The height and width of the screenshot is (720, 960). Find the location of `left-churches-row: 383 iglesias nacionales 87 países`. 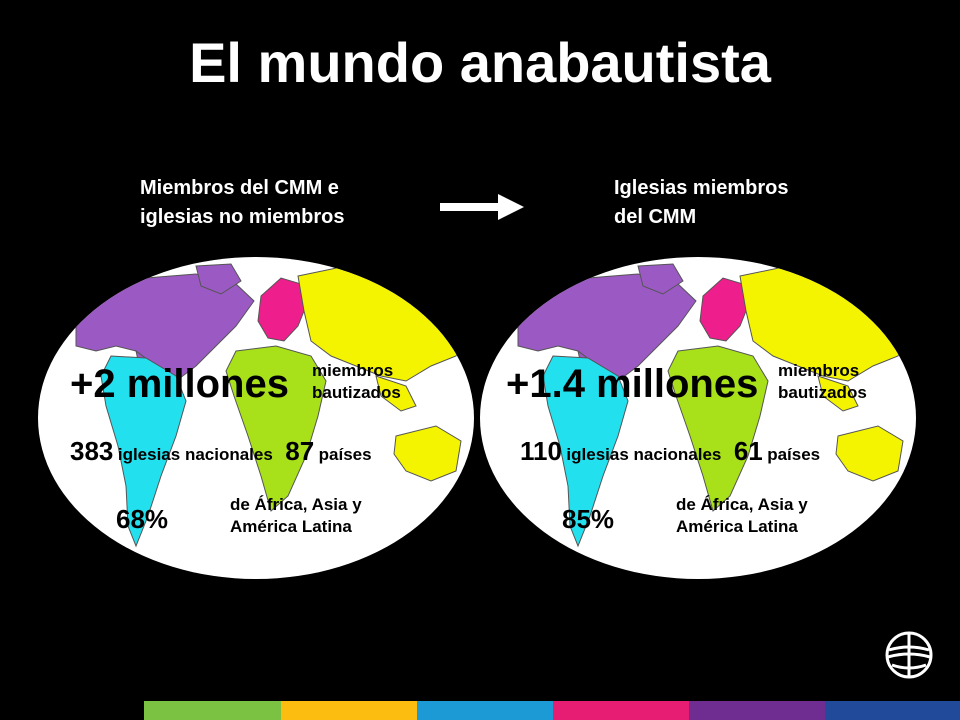

left-churches-row: 383 iglesias nacionales 87 países is located at coordinates (221, 451).